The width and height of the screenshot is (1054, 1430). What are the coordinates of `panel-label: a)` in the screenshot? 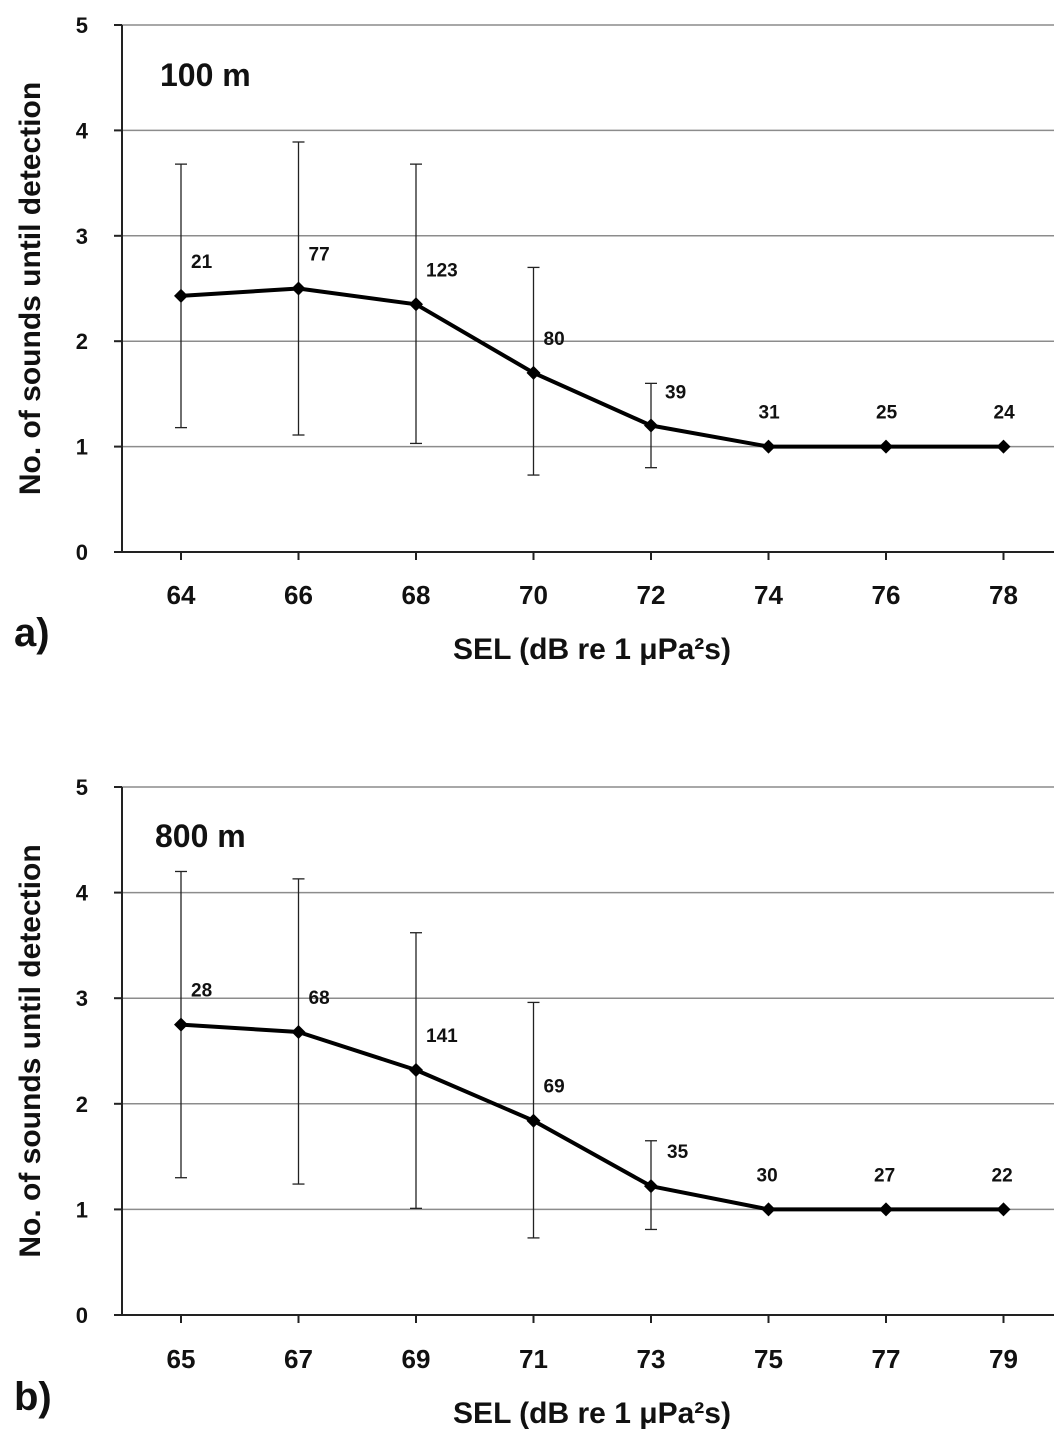 It's located at (32, 633).